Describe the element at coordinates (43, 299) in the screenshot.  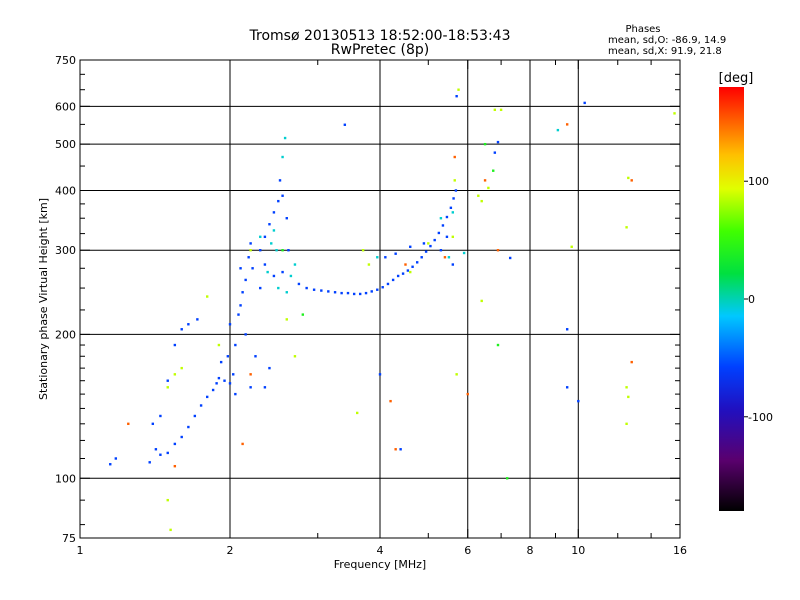
I see `y-axis-label: Stationary phase Virtual Height [km]` at that location.